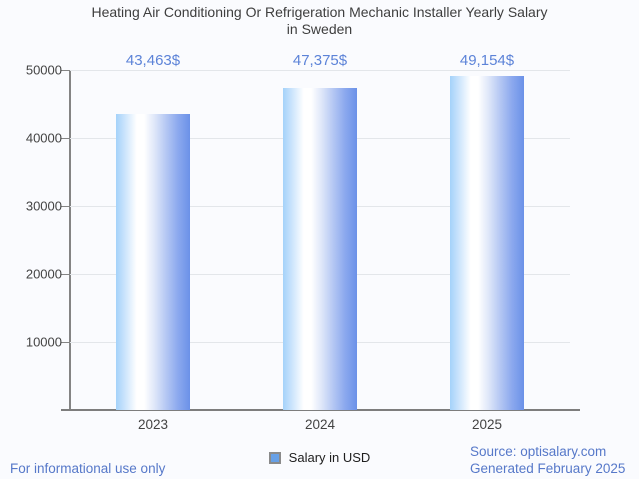  What do you see at coordinates (153, 262) in the screenshot?
I see `bar-2023` at bounding box center [153, 262].